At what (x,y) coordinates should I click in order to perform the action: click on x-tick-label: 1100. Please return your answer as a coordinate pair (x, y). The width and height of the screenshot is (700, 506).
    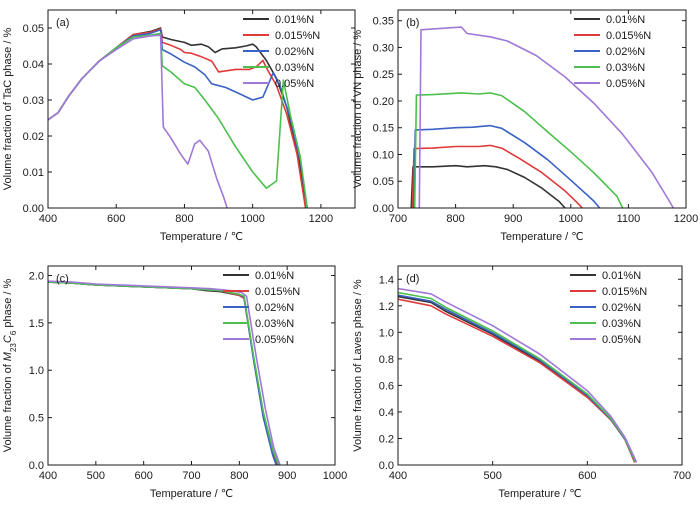
    Looking at the image, I should click on (629, 219).